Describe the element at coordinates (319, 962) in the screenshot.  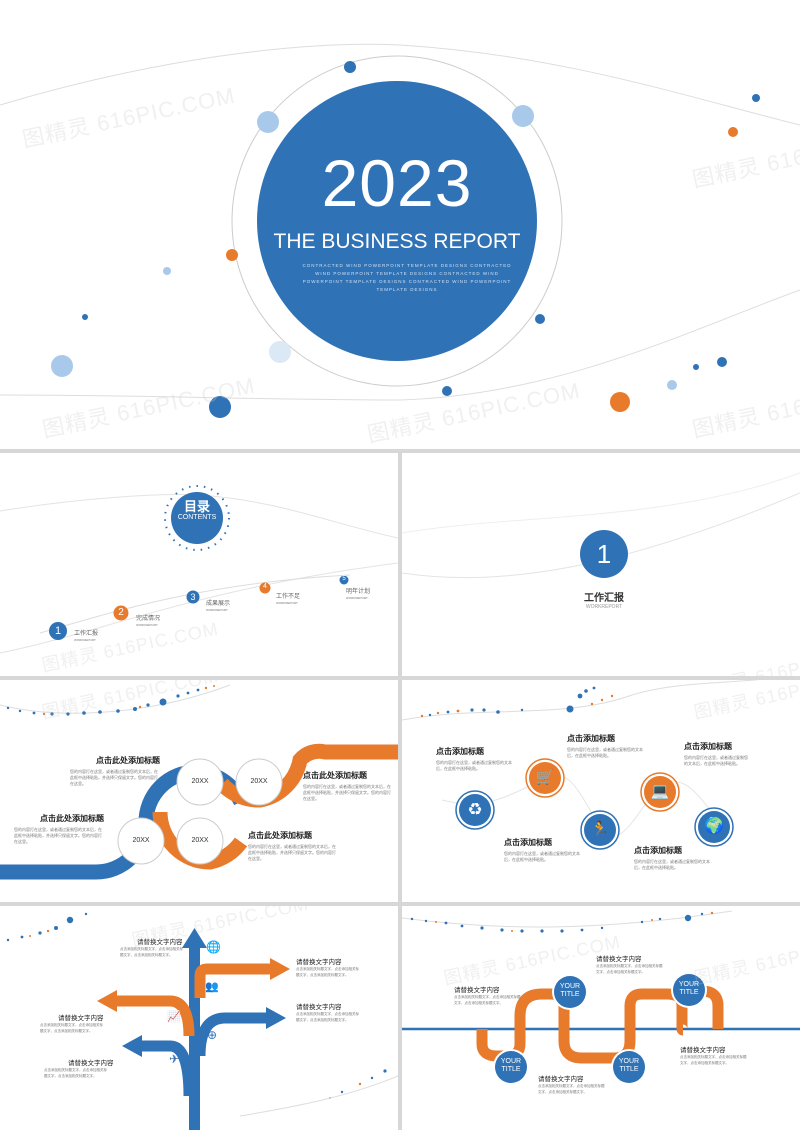
I see `s6-item-2-title: 请替换文字内容` at that location.